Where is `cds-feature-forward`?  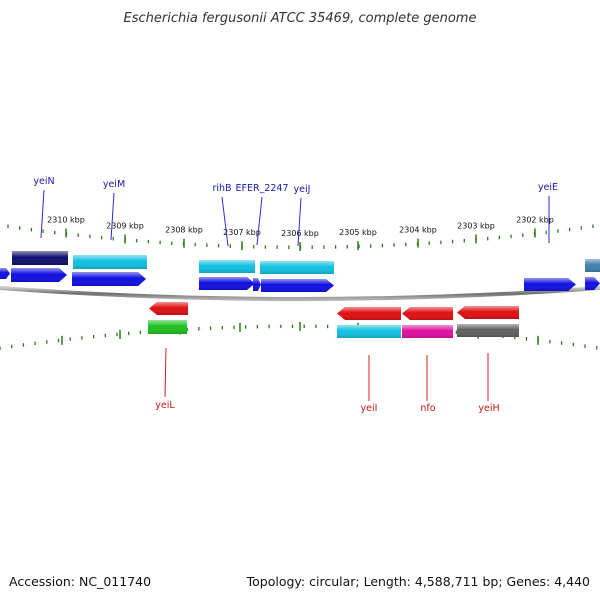
cds-feature-forward is located at coordinates (5, 273).